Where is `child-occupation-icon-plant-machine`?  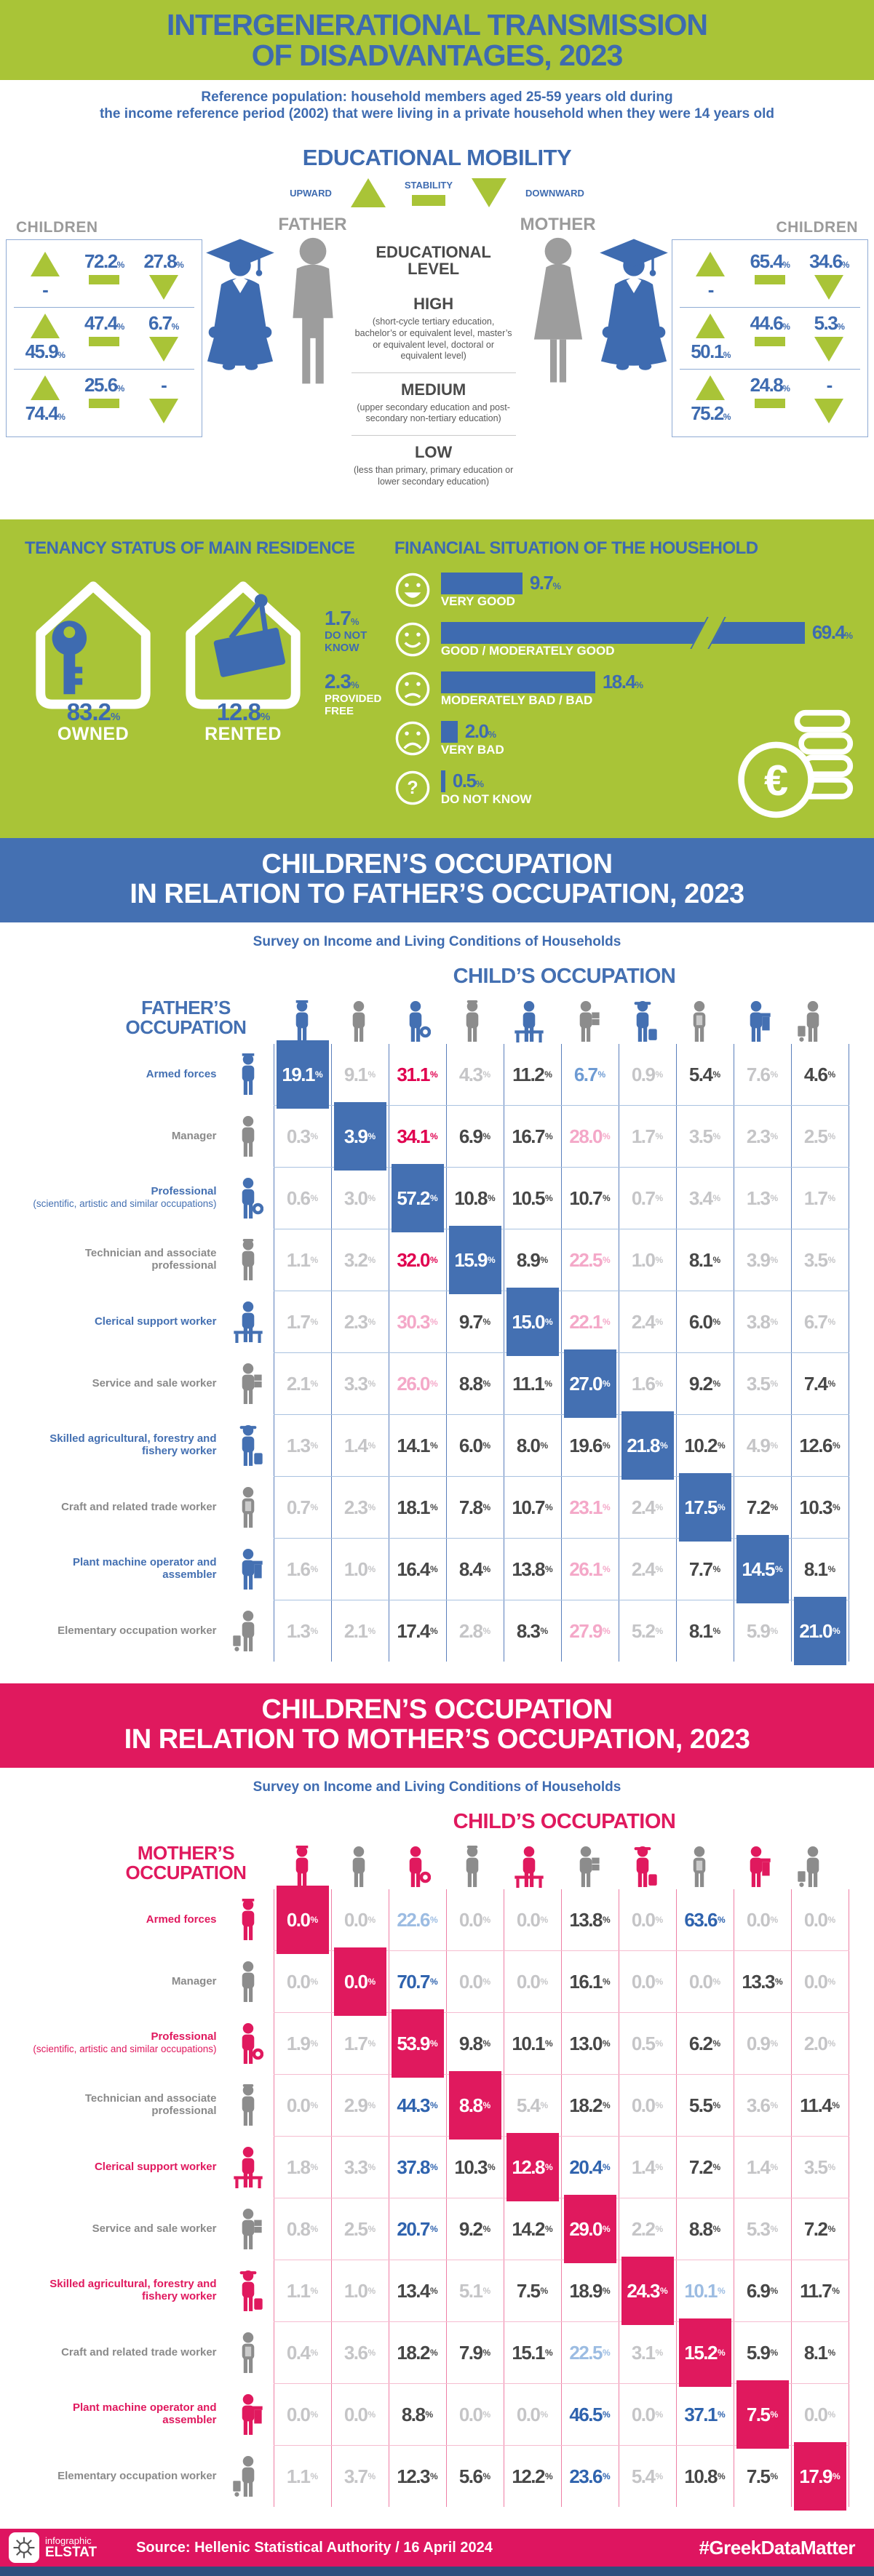 child-occupation-icon-plant-machine is located at coordinates (756, 1018).